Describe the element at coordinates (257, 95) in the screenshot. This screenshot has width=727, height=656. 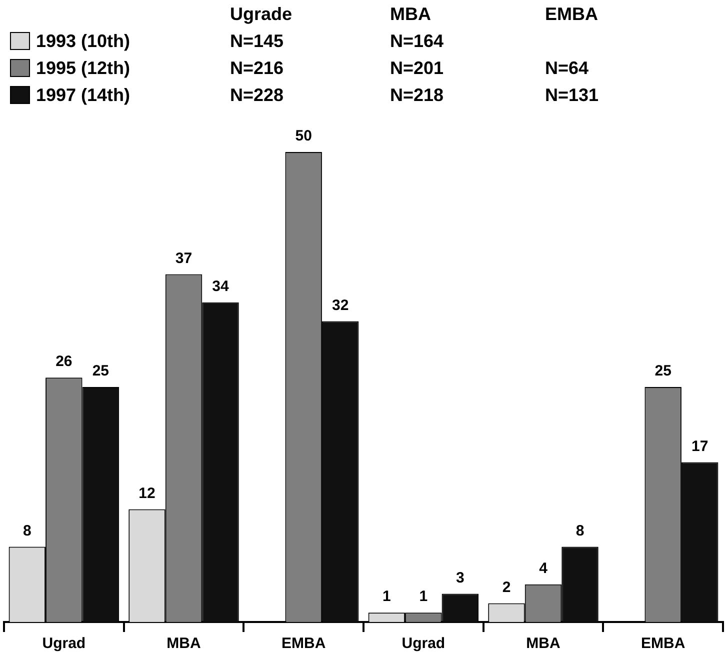
I see `text: N=228` at that location.